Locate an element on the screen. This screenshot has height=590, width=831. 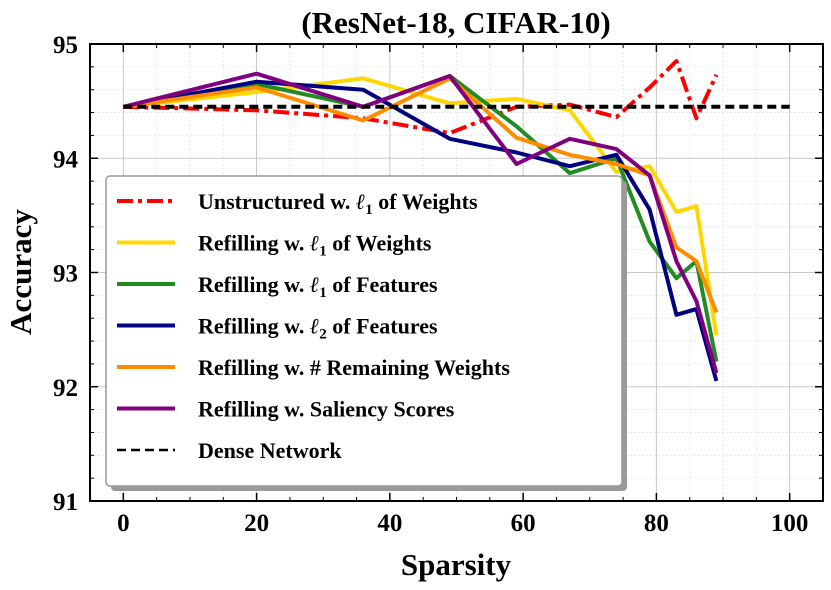
y-tick-label: 93 is located at coordinates (65, 274).